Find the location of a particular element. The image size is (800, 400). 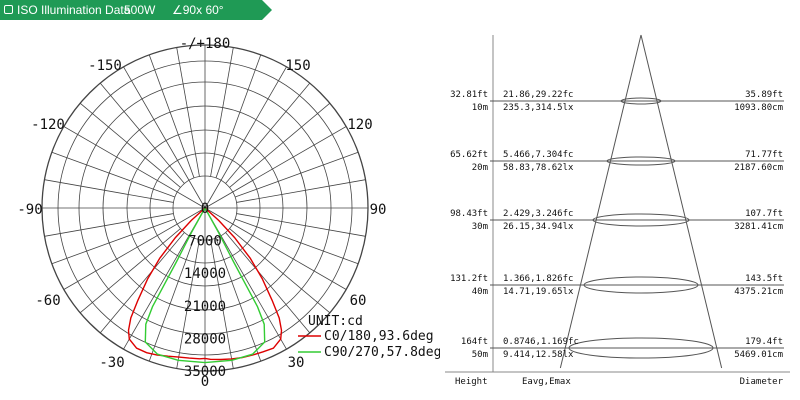

radial-tick-label: 0 is located at coordinates (205, 209).